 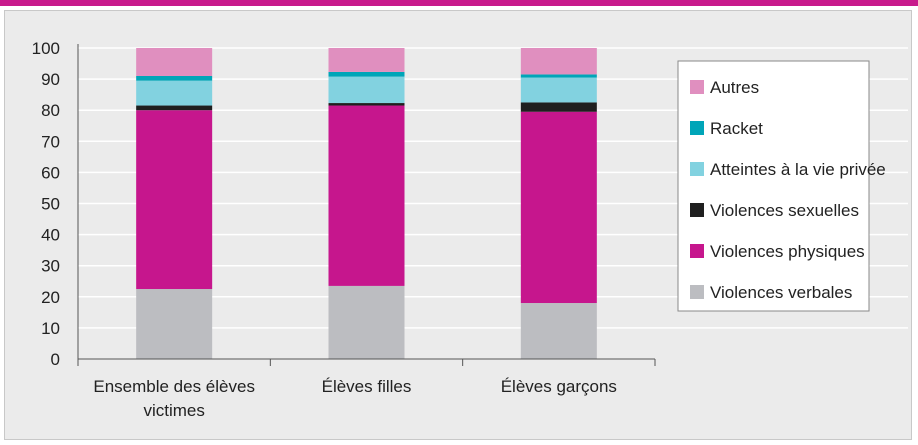 I want to click on legend-label: Racket, so click(x=736, y=128).